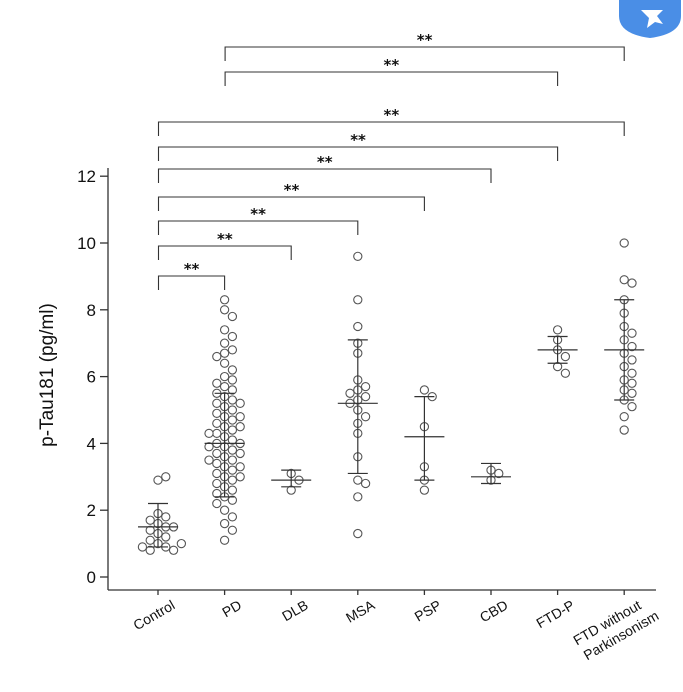 This screenshot has width=683, height=692. What do you see at coordinates (494, 611) in the screenshot?
I see `x-category-label: CBD` at bounding box center [494, 611].